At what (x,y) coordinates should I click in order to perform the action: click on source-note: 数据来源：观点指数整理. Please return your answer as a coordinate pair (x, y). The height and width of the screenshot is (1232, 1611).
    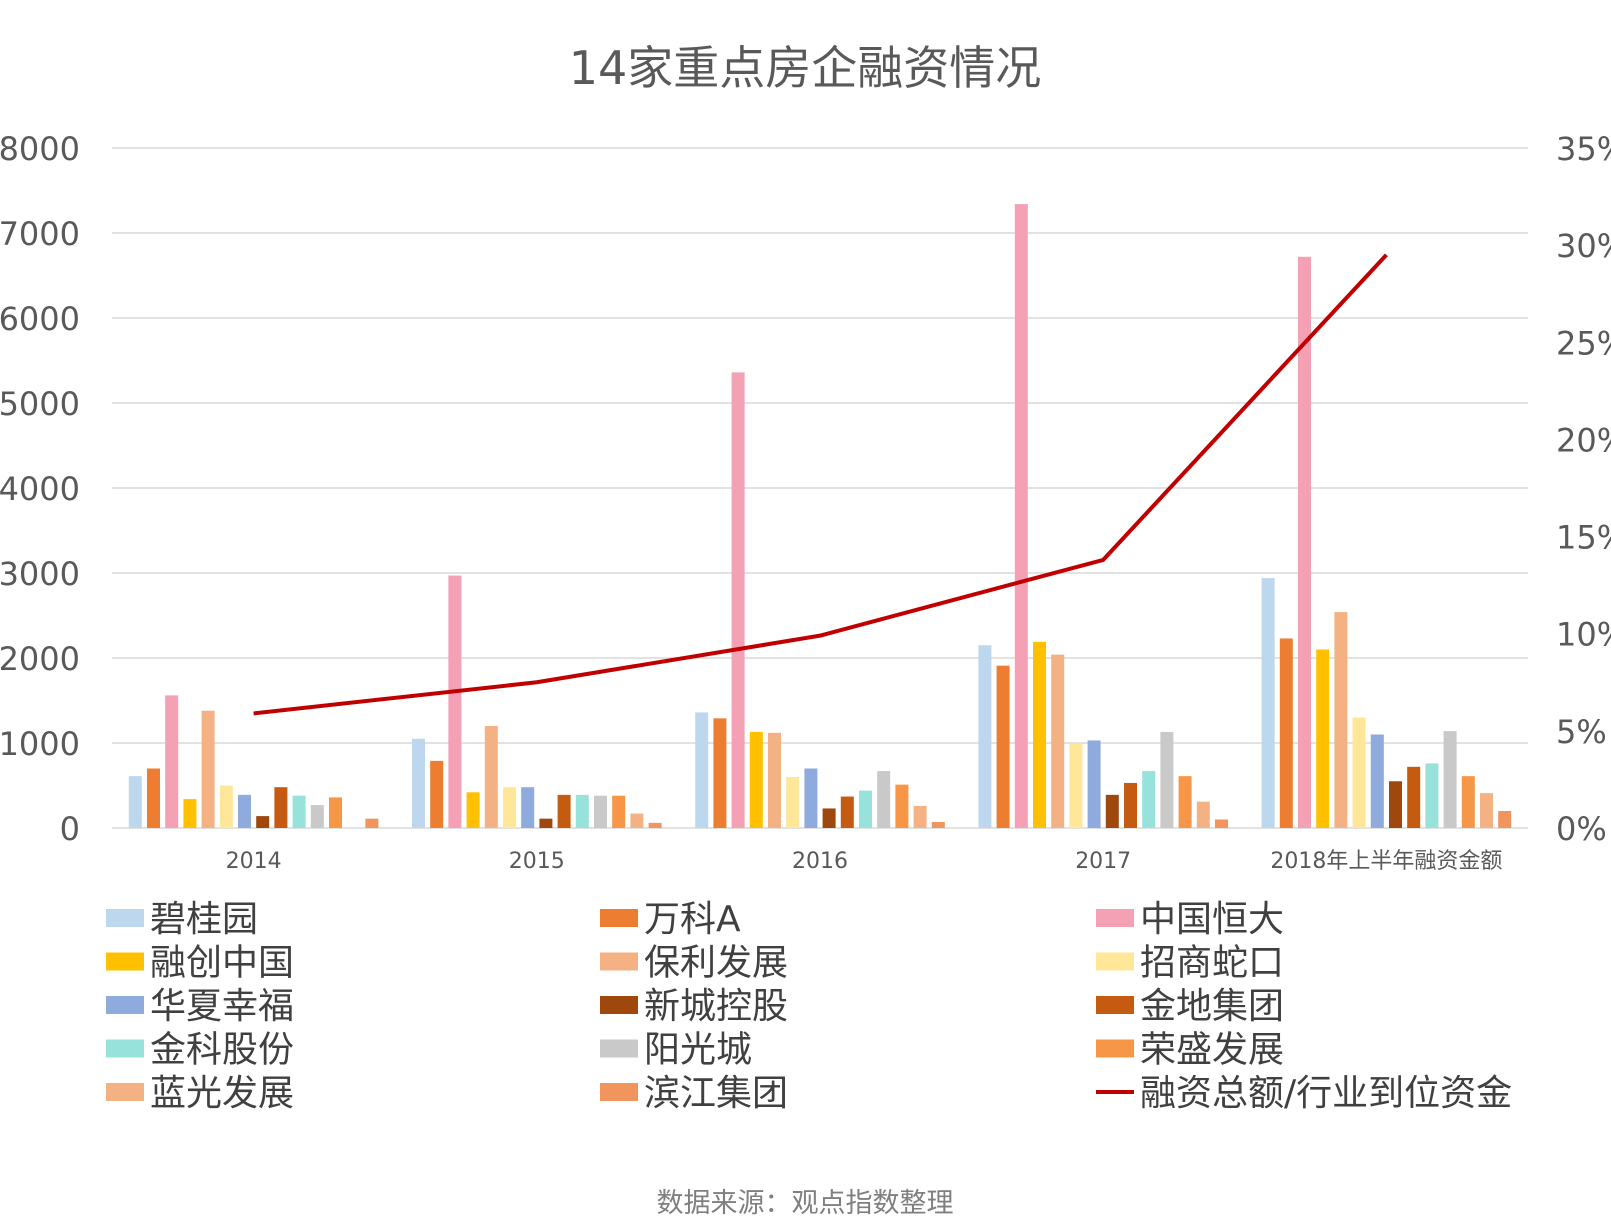
    Looking at the image, I should click on (805, 1203).